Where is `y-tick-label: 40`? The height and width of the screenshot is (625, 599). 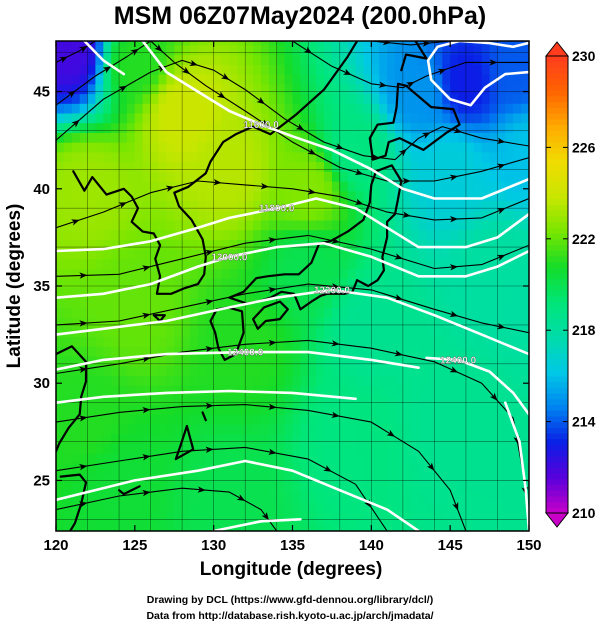 y-tick-label: 40 is located at coordinates (41, 189).